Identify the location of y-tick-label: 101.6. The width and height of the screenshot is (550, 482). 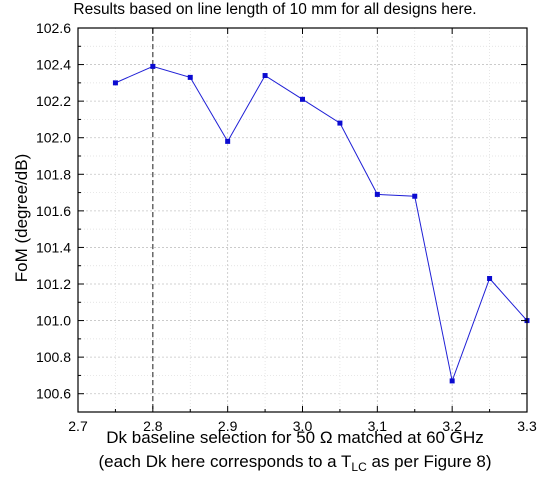
(53, 211).